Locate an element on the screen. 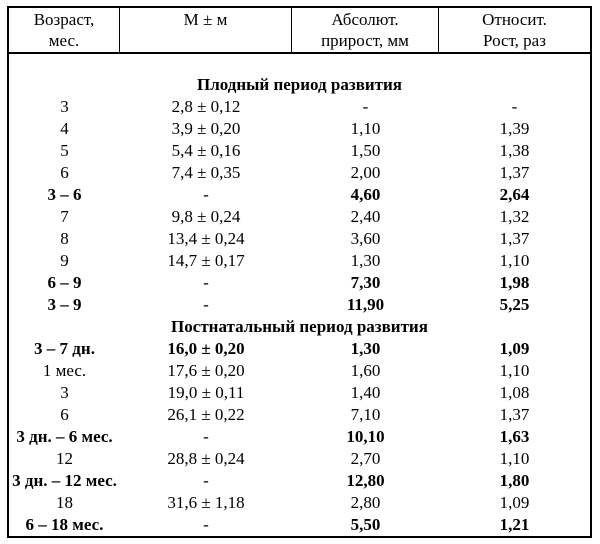 The height and width of the screenshot is (544, 600). mean-cell: 5,4 ± 0,16 is located at coordinates (206, 150).